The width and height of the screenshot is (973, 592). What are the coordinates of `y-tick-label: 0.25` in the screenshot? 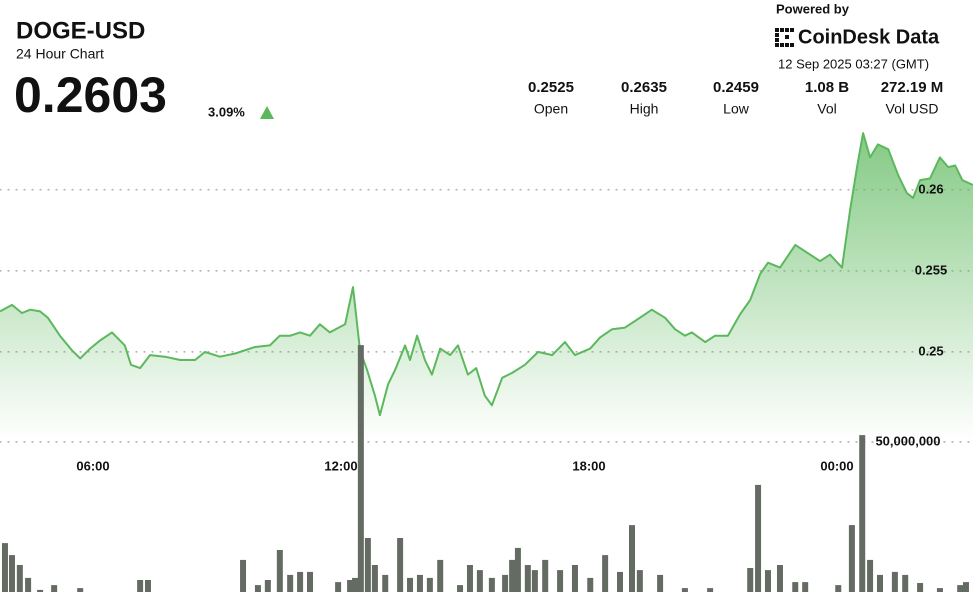 It's located at (930, 350).